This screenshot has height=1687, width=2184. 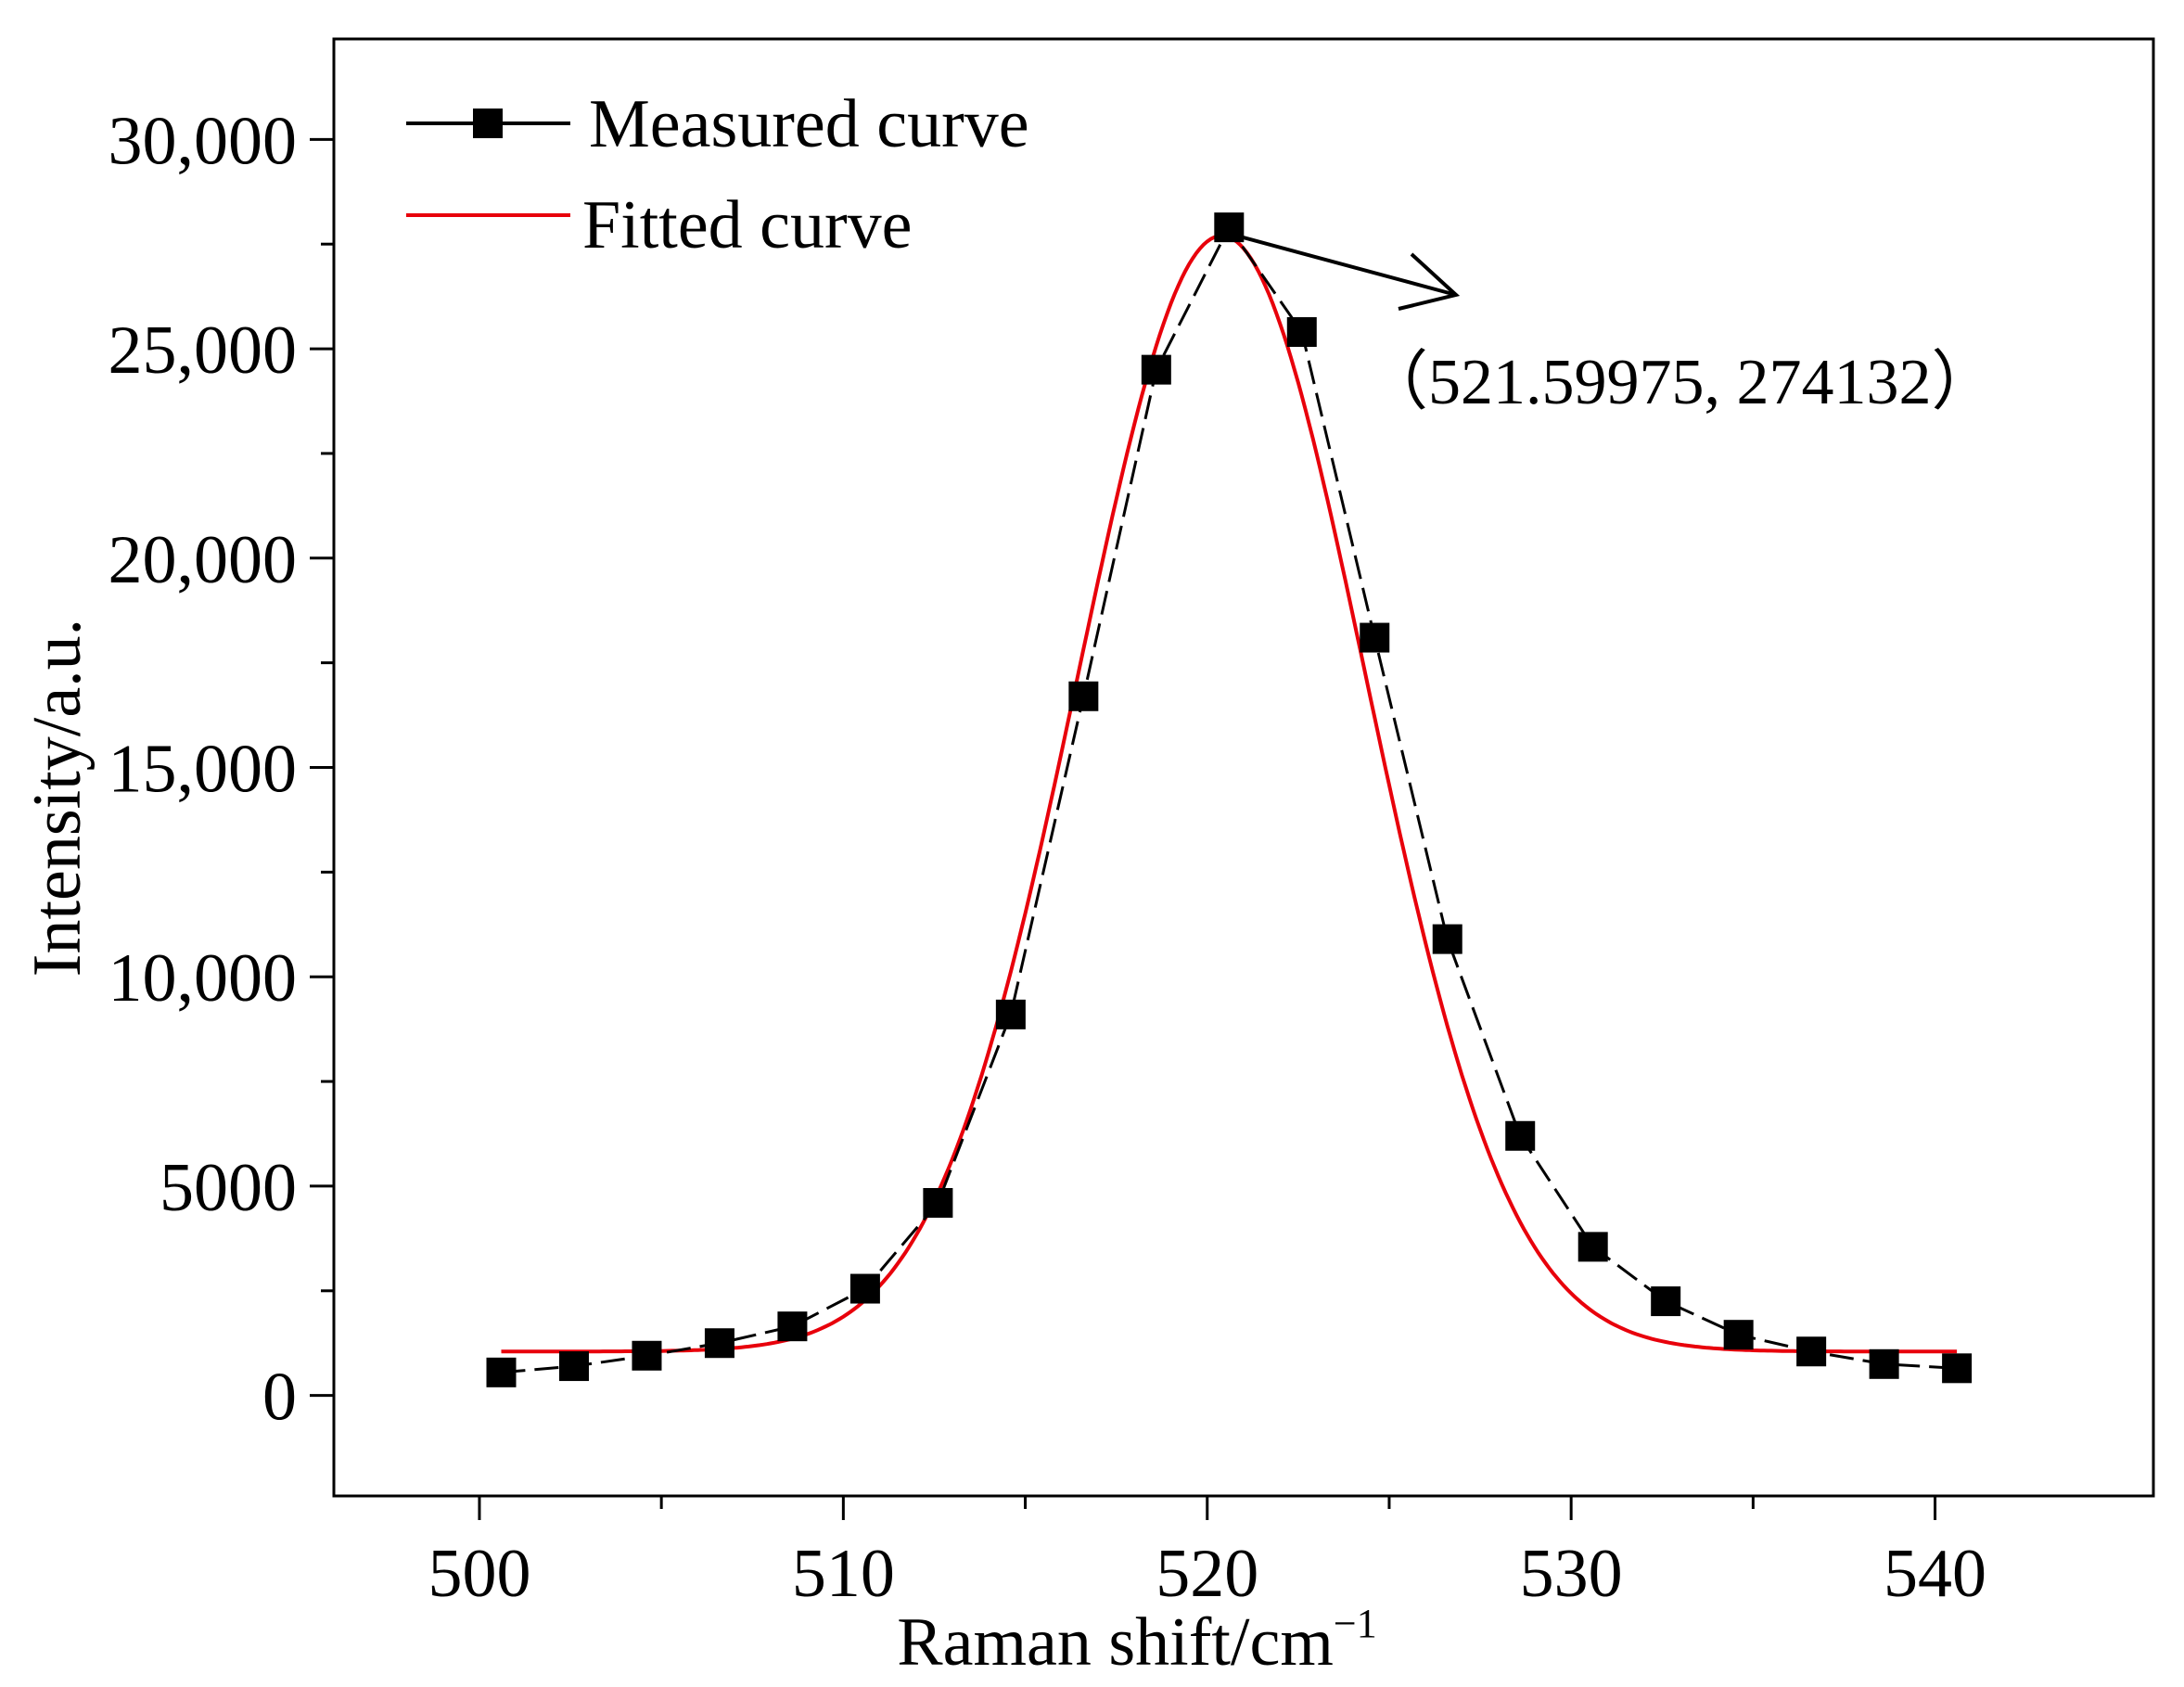 What do you see at coordinates (843, 1574) in the screenshot?
I see `x-tick-label: 510` at bounding box center [843, 1574].